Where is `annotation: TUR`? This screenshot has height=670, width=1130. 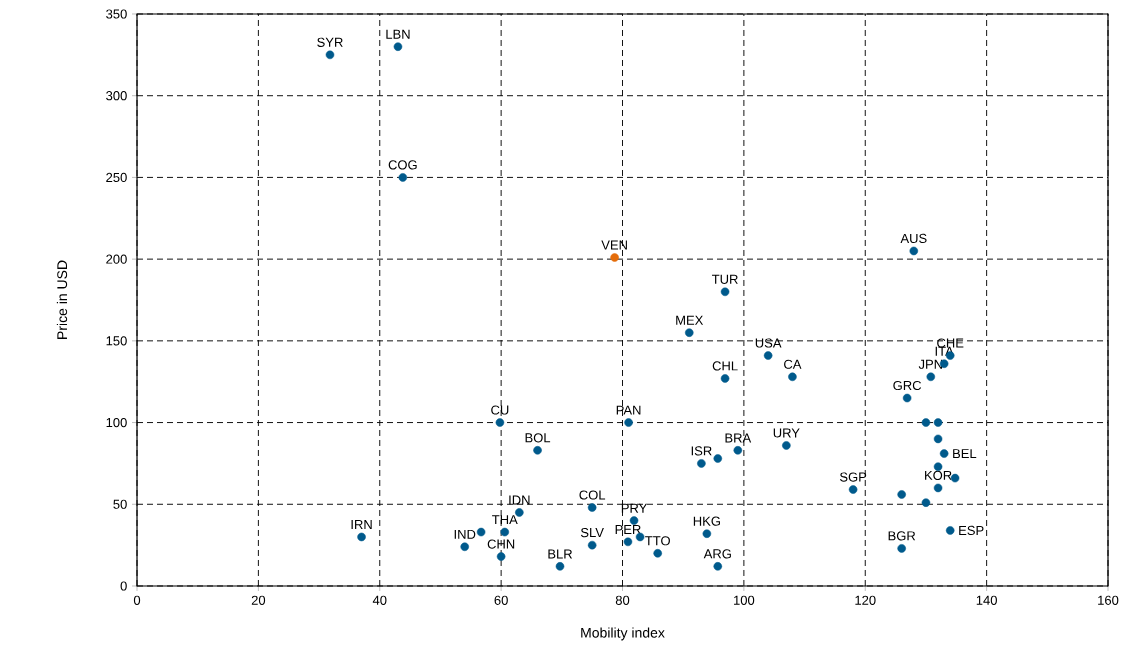 annotation: TUR is located at coordinates (725, 279).